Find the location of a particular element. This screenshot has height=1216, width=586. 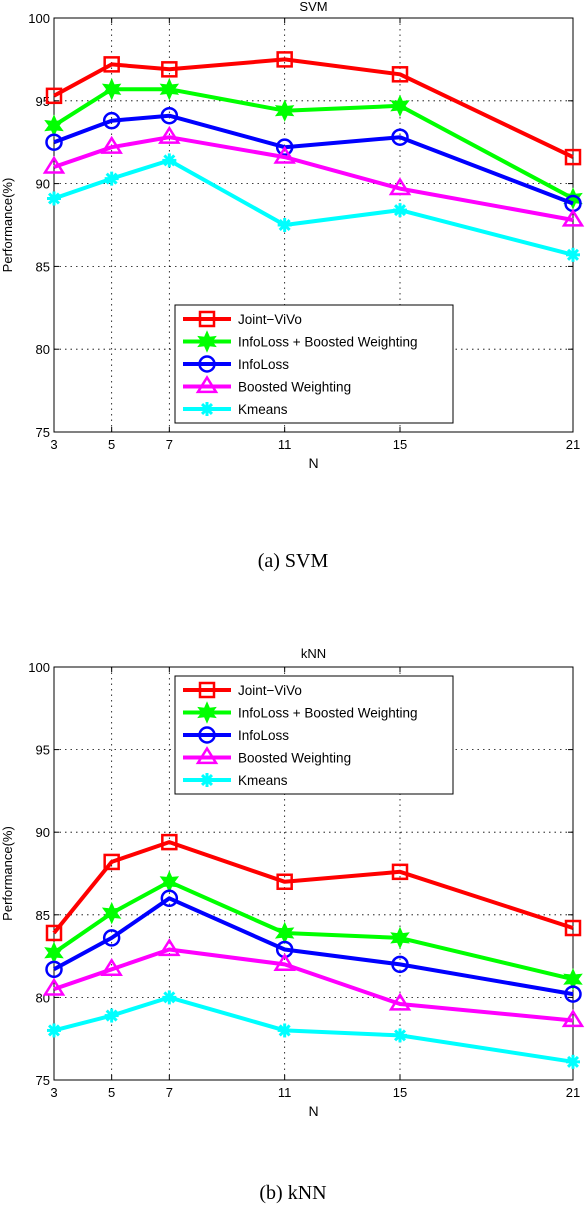

series-line-kmeans is located at coordinates (313, 1029).